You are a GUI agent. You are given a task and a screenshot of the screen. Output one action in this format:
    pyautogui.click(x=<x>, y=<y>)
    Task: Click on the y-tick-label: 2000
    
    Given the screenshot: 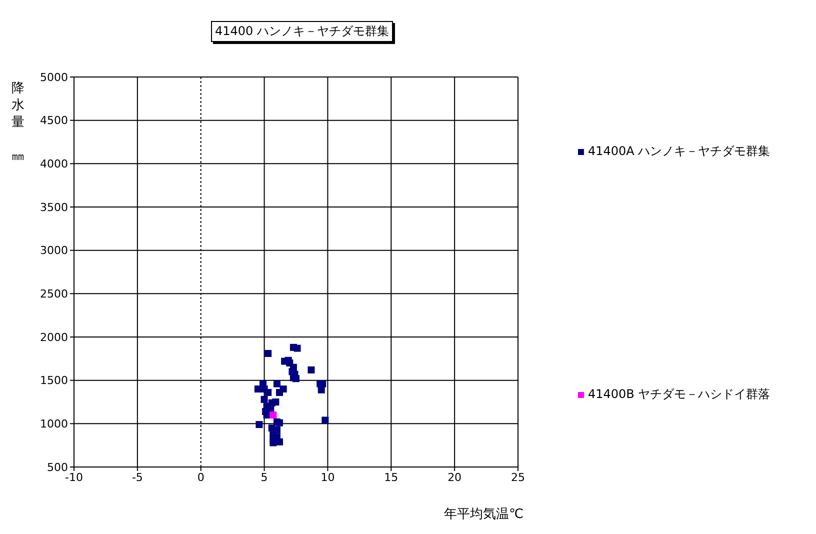 What is the action you would take?
    pyautogui.click(x=54, y=337)
    